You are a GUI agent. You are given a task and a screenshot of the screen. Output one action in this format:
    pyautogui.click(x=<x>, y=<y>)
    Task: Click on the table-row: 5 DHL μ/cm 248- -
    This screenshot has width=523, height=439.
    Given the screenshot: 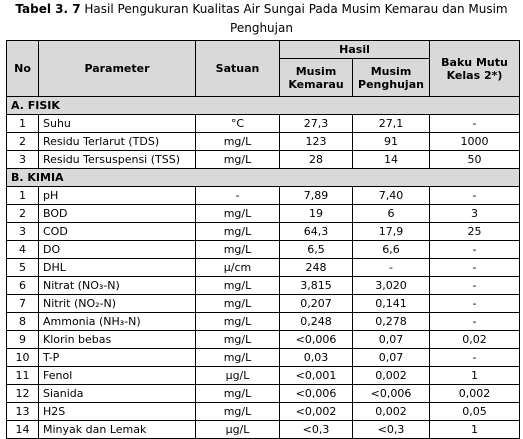 What is the action you would take?
    pyautogui.click(x=263, y=268)
    